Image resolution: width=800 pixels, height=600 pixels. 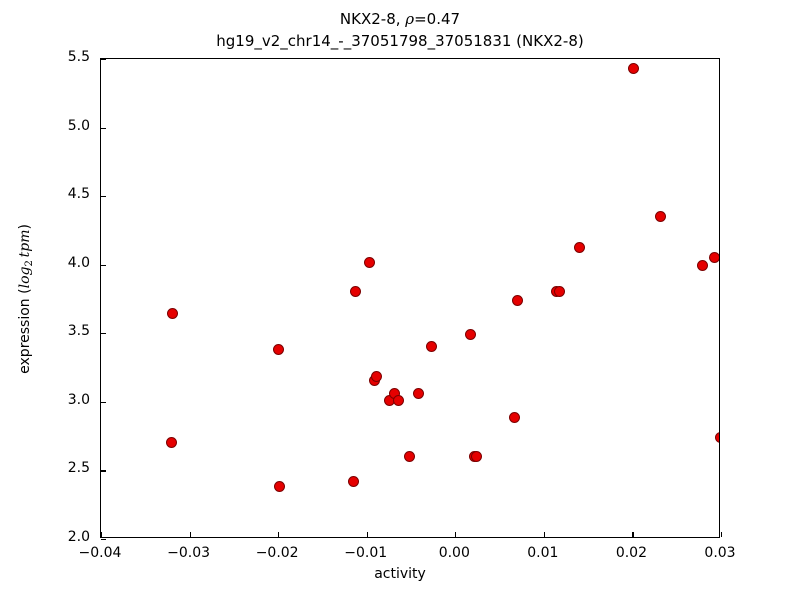 I want to click on y-axis-tick-label: 2.5, so click(x=78, y=468).